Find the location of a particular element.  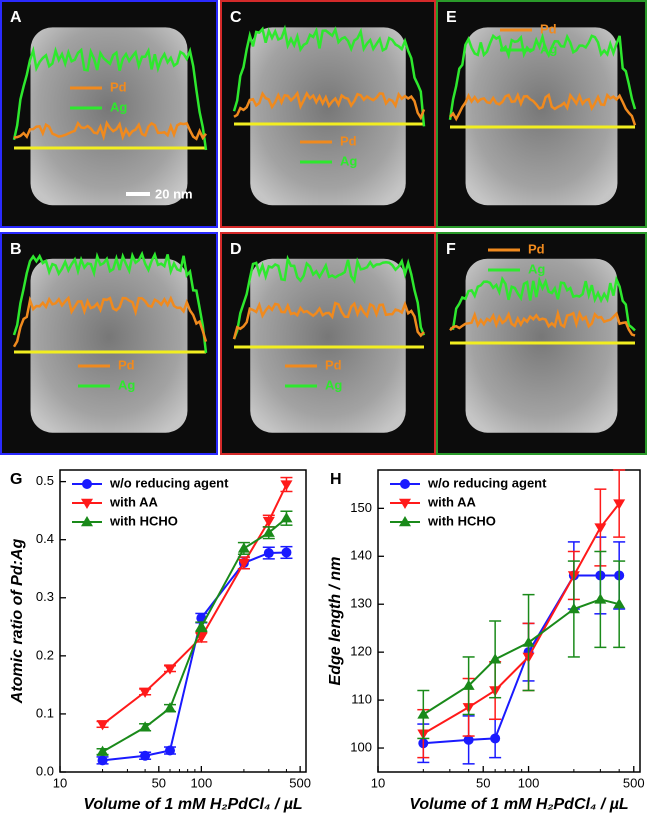

legend-label: with HCHO is located at coordinates (143, 520).